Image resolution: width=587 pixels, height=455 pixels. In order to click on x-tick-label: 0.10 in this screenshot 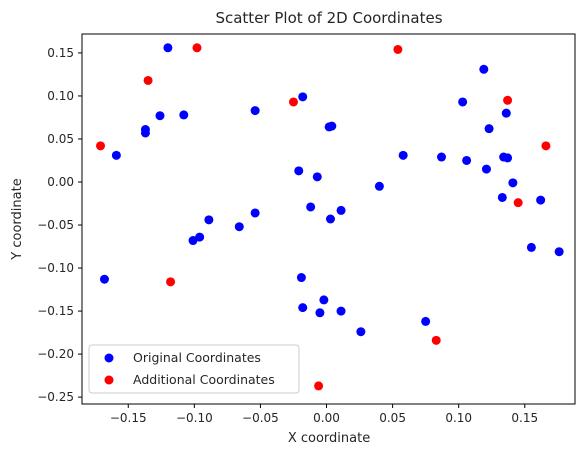, I will do `click(458, 418)`.